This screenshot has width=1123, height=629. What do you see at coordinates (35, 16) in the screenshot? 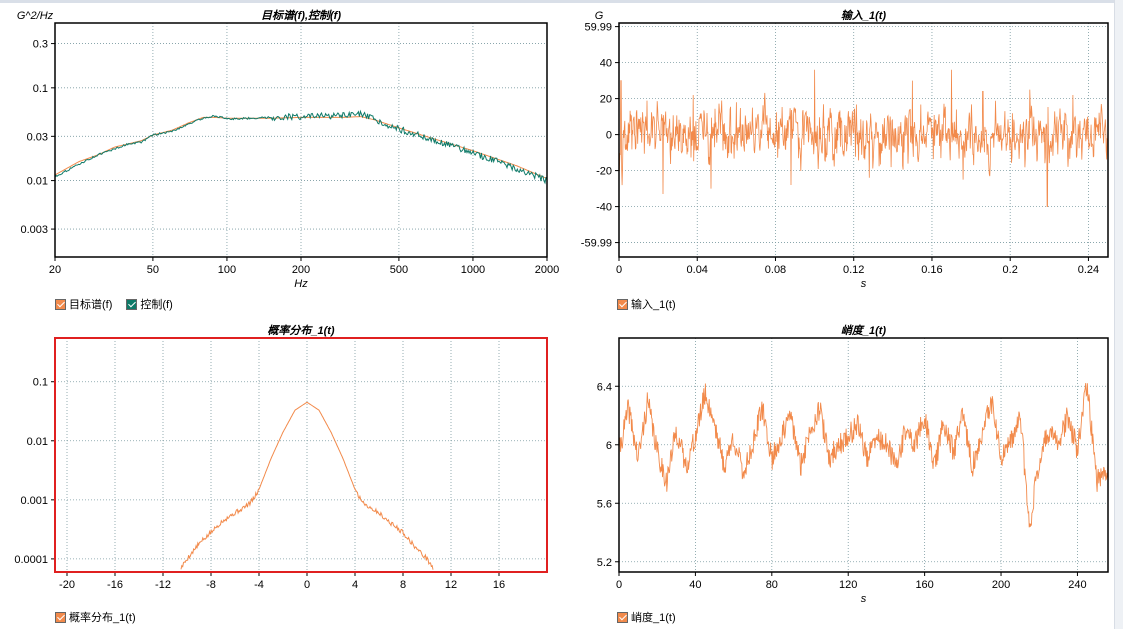
I see `y-axis-label: G^2/Hz` at bounding box center [35, 16].